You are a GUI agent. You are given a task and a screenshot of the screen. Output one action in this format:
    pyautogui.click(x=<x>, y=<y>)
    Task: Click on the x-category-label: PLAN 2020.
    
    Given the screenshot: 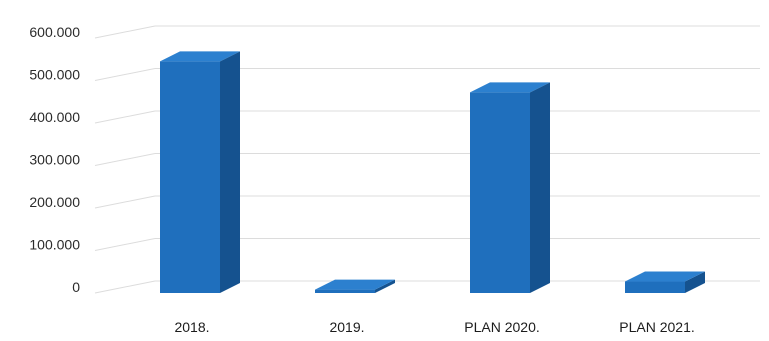 What is the action you would take?
    pyautogui.click(x=502, y=327)
    